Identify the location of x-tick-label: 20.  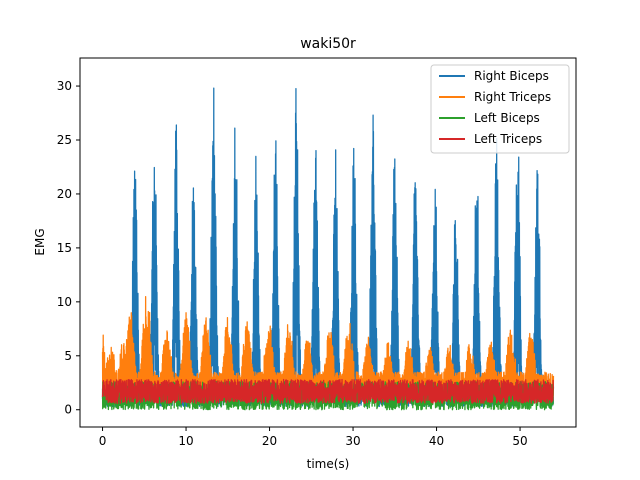
(269, 441).